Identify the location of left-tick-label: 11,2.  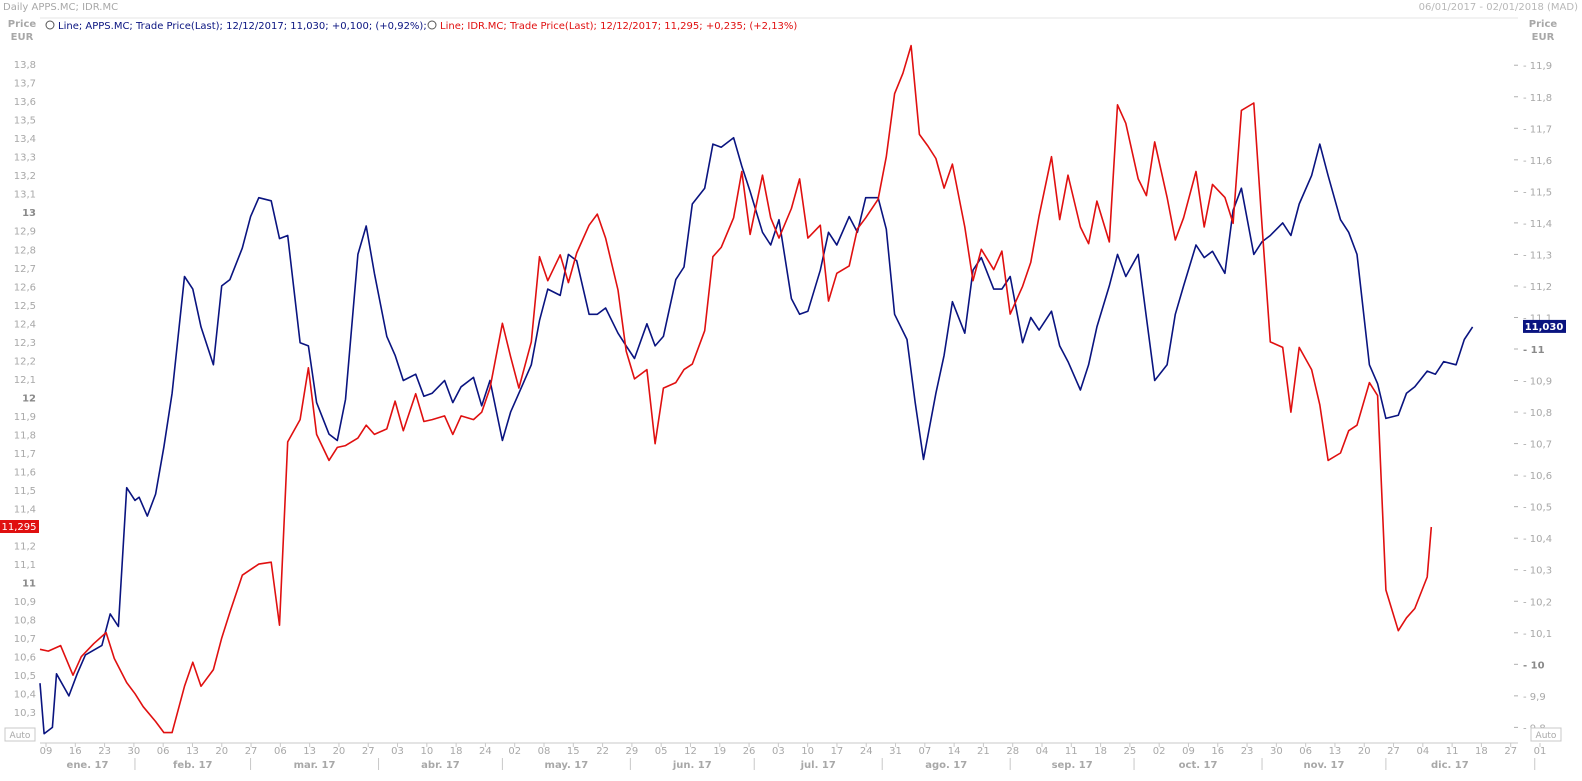
(25, 547).